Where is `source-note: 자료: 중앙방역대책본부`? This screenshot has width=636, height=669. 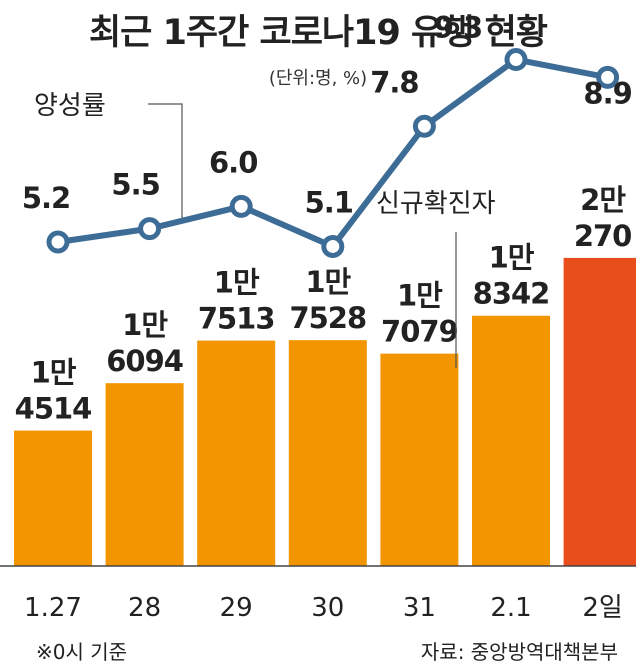
source-note: 자료: 중앙방역대책본부 is located at coordinates (519, 652).